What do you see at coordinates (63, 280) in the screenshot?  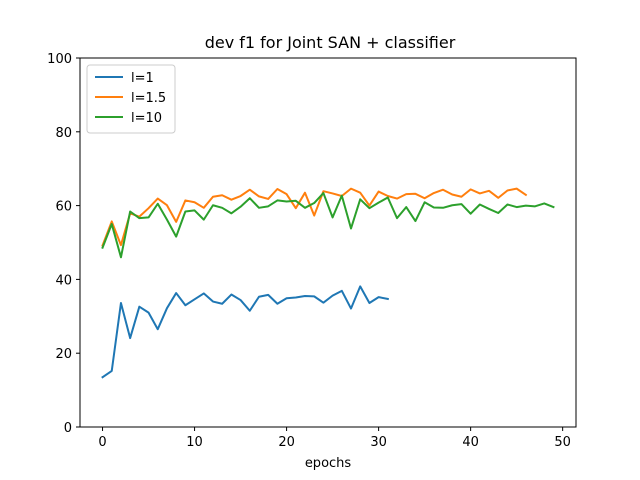 I see `y-tick-label: 40` at bounding box center [63, 280].